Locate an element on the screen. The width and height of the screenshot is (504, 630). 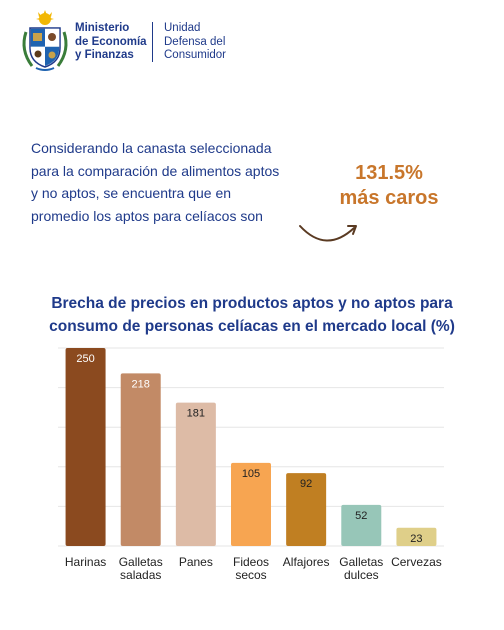
intro-line: Considerando la canasta seleccionada is located at coordinates (151, 148).